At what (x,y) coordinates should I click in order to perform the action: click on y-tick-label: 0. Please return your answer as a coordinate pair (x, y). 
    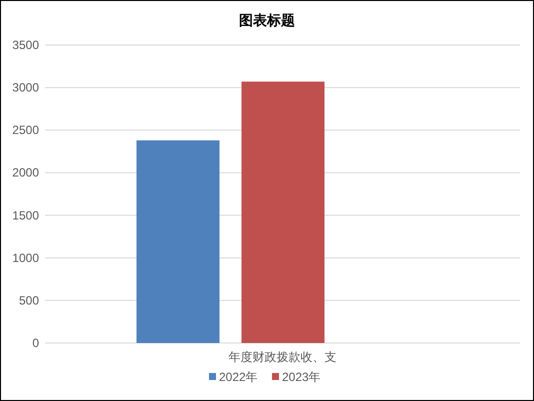
    Looking at the image, I should click on (36, 343).